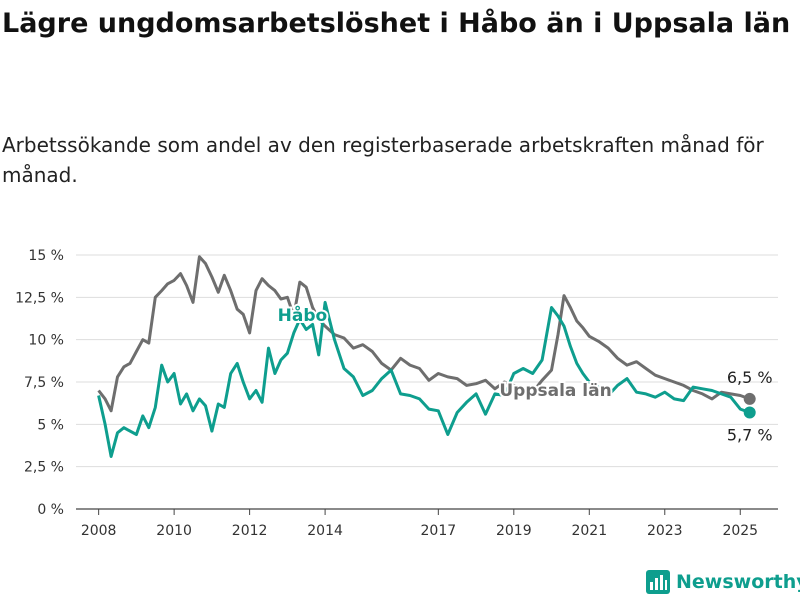 The height and width of the screenshot is (600, 800). I want to click on bar-chart-logo-icon, so click(658, 582).